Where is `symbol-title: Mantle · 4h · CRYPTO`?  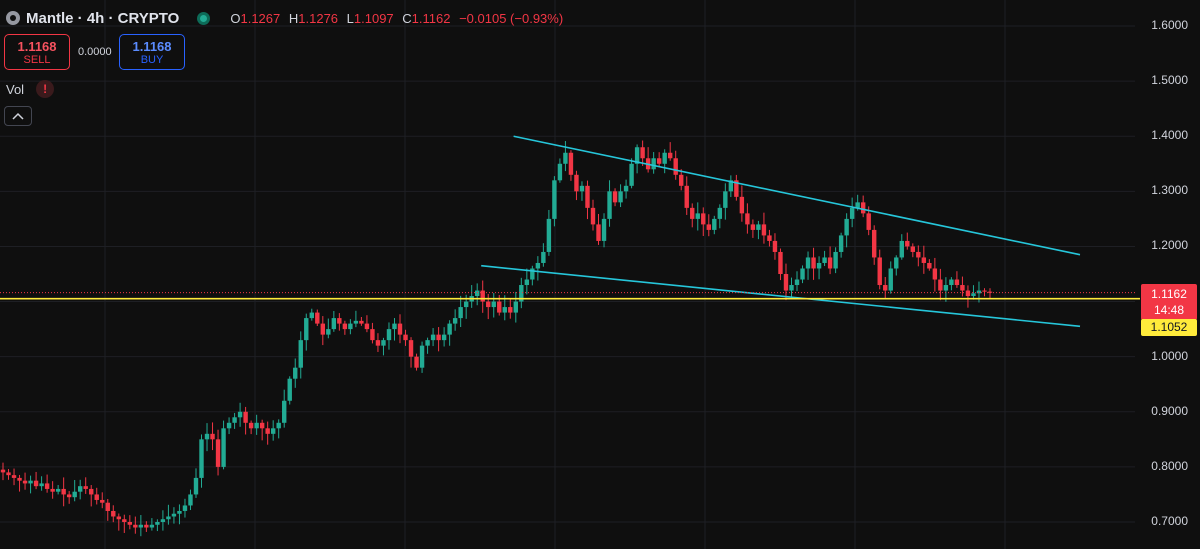 symbol-title: Mantle · 4h · CRYPTO is located at coordinates (103, 18).